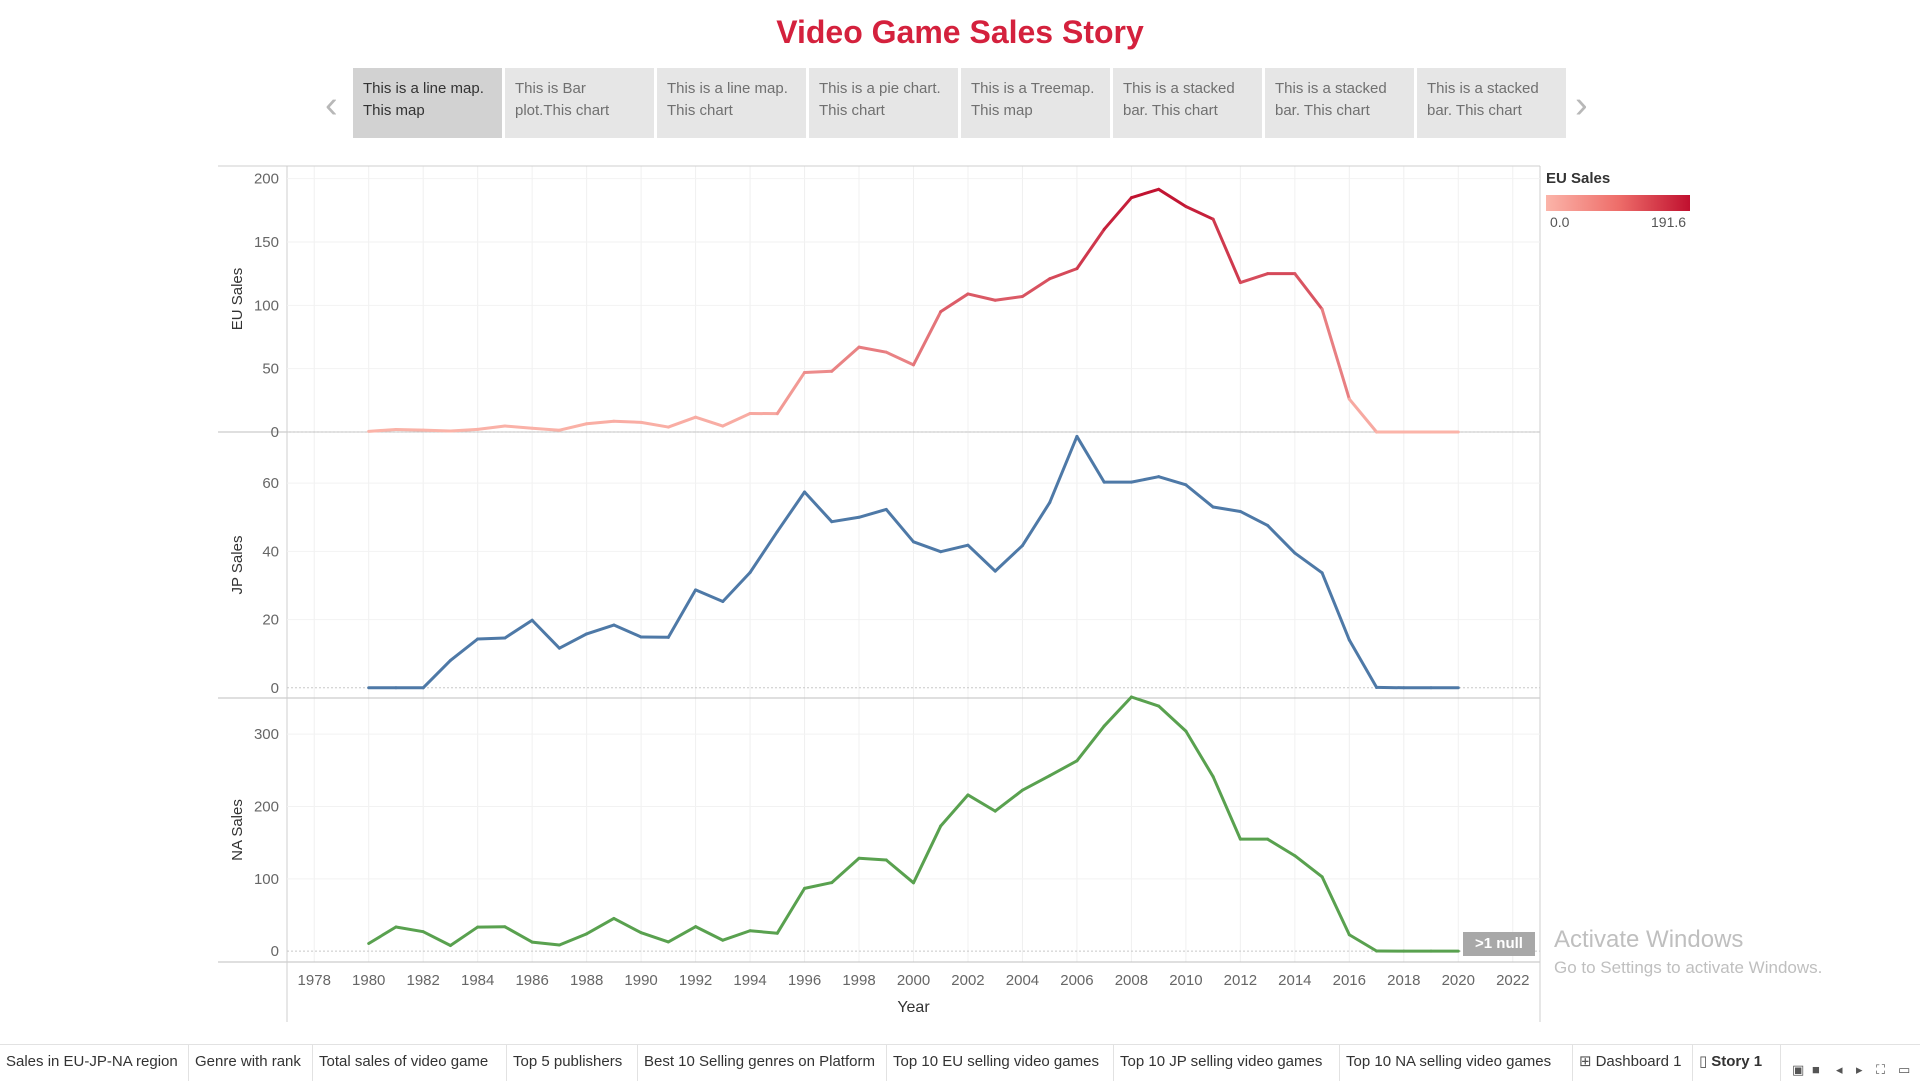  What do you see at coordinates (1688, 968) in the screenshot?
I see `watermark-subtitle: Go to Settings to activate Windows.` at bounding box center [1688, 968].